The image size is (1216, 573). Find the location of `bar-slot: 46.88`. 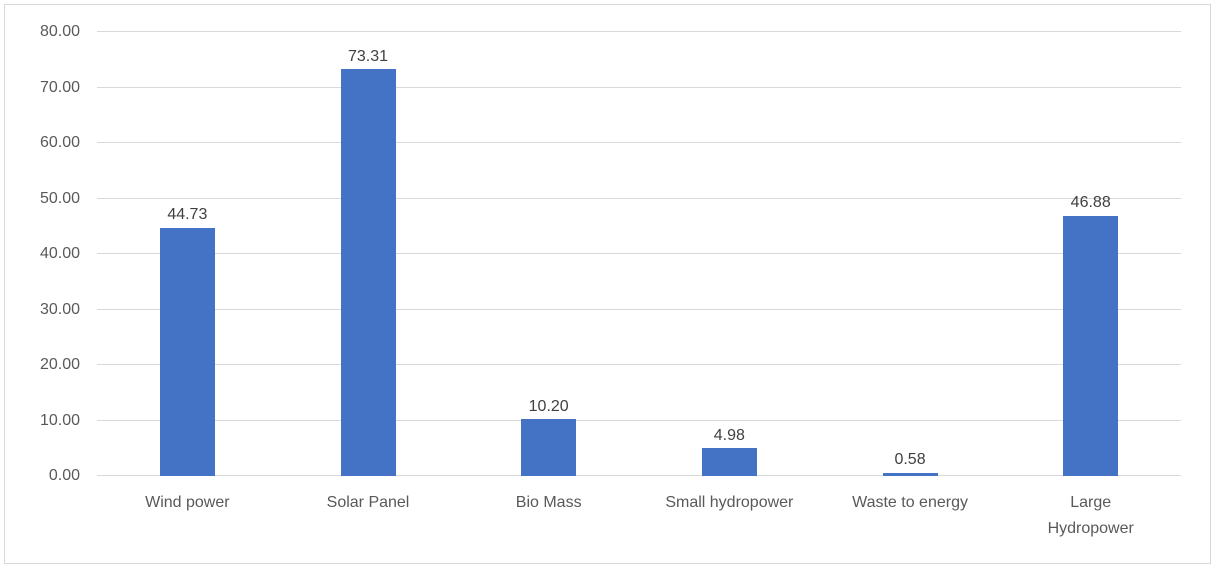

bar-slot: 46.88 is located at coordinates (1090, 254).